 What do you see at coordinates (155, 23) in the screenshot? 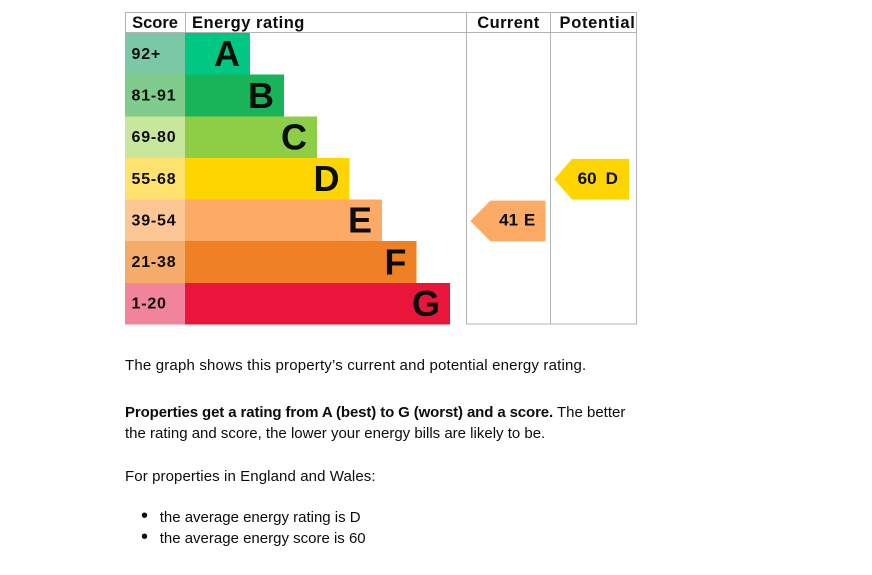
I see `svg-text: Score` at bounding box center [155, 23].